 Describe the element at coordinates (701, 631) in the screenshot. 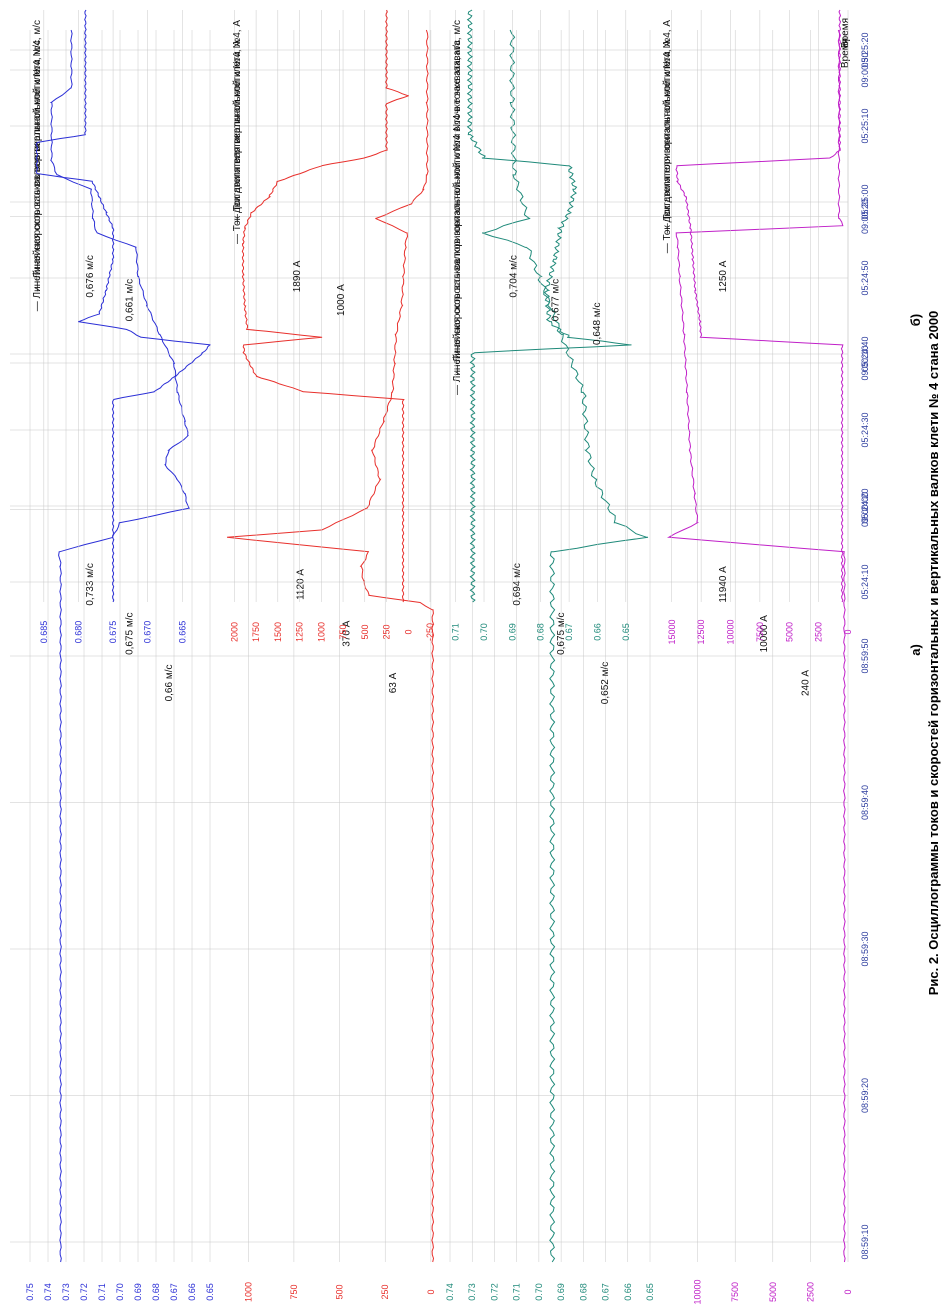

I see `value-tick-label: 12500` at that location.